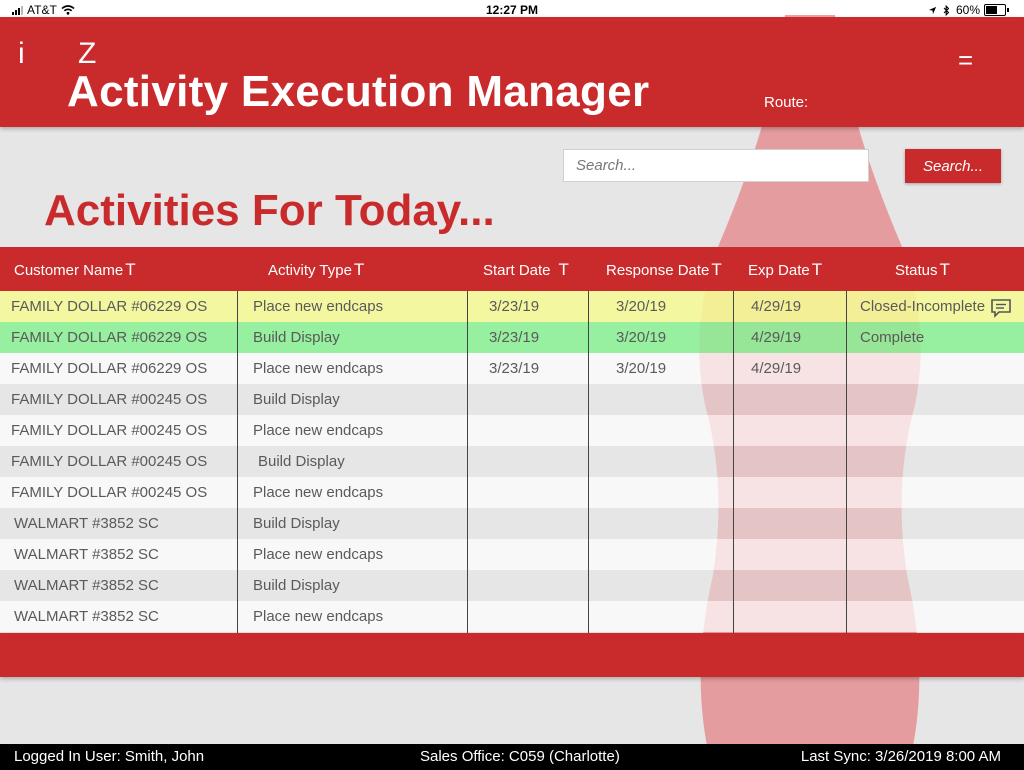 The width and height of the screenshot is (1024, 770). I want to click on column-header-response-date: Response Date T, so click(664, 269).